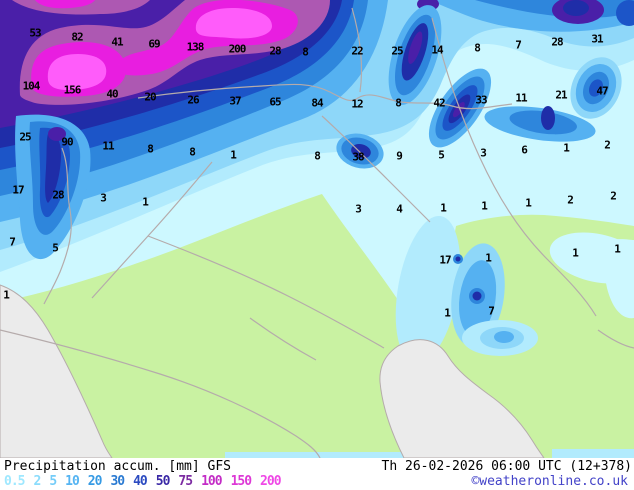 Image resolution: width=634 pixels, height=490 pixels. I want to click on unit-text: [mm], so click(184, 466).